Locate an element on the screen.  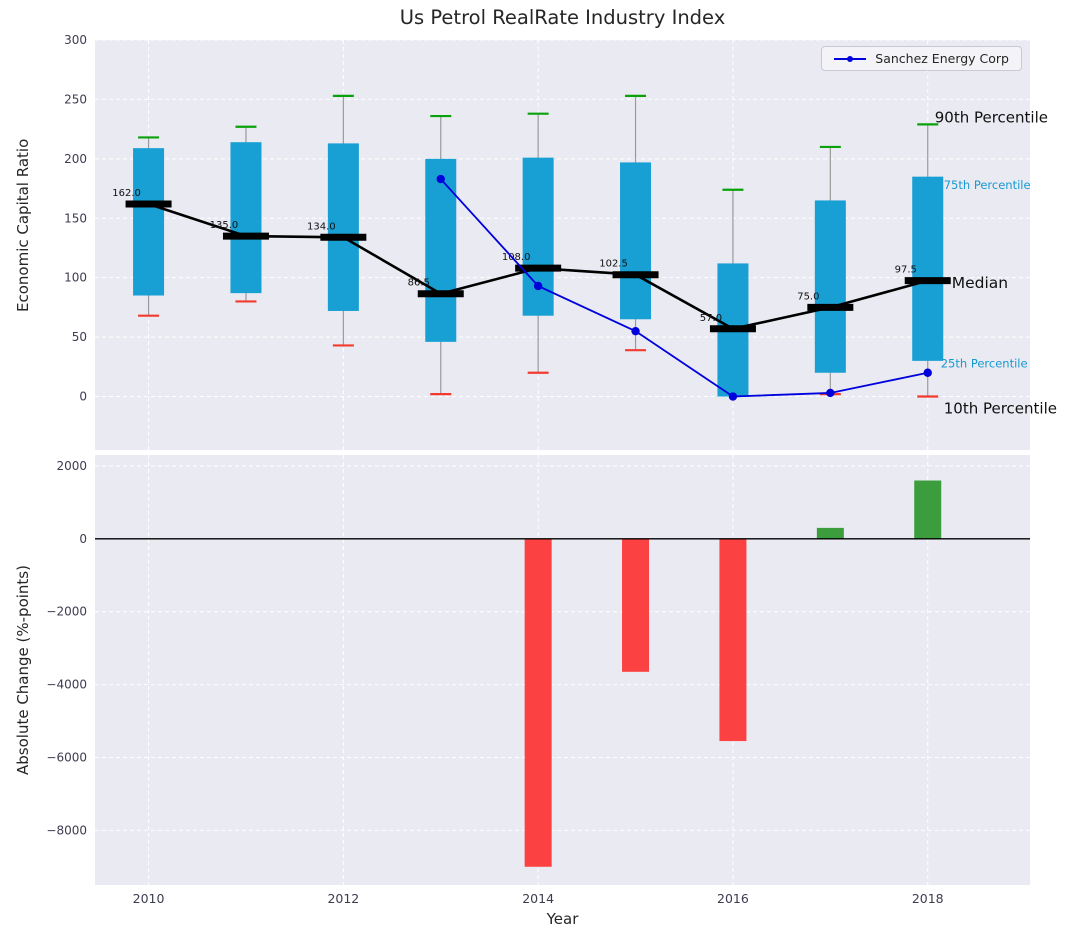
company-series-marker-2015 is located at coordinates (635, 331).